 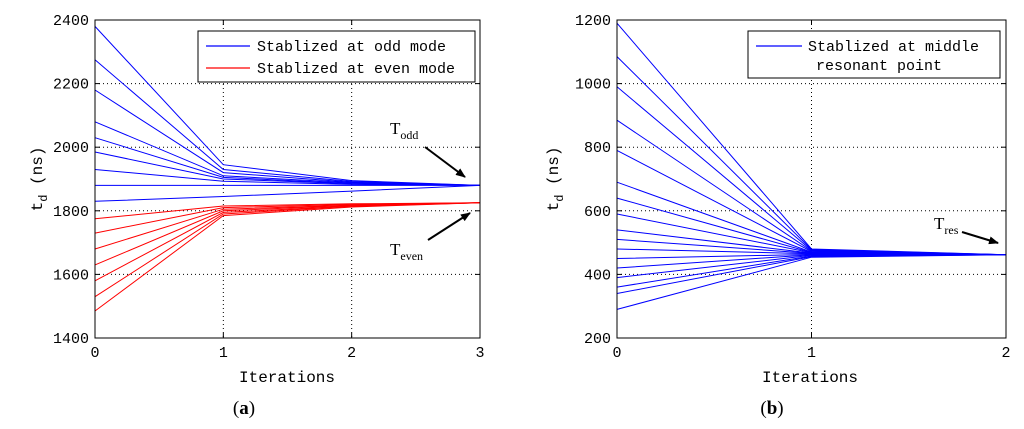 What do you see at coordinates (38, 207) in the screenshot?
I see `panel-a-ylabel-main: t` at bounding box center [38, 207].